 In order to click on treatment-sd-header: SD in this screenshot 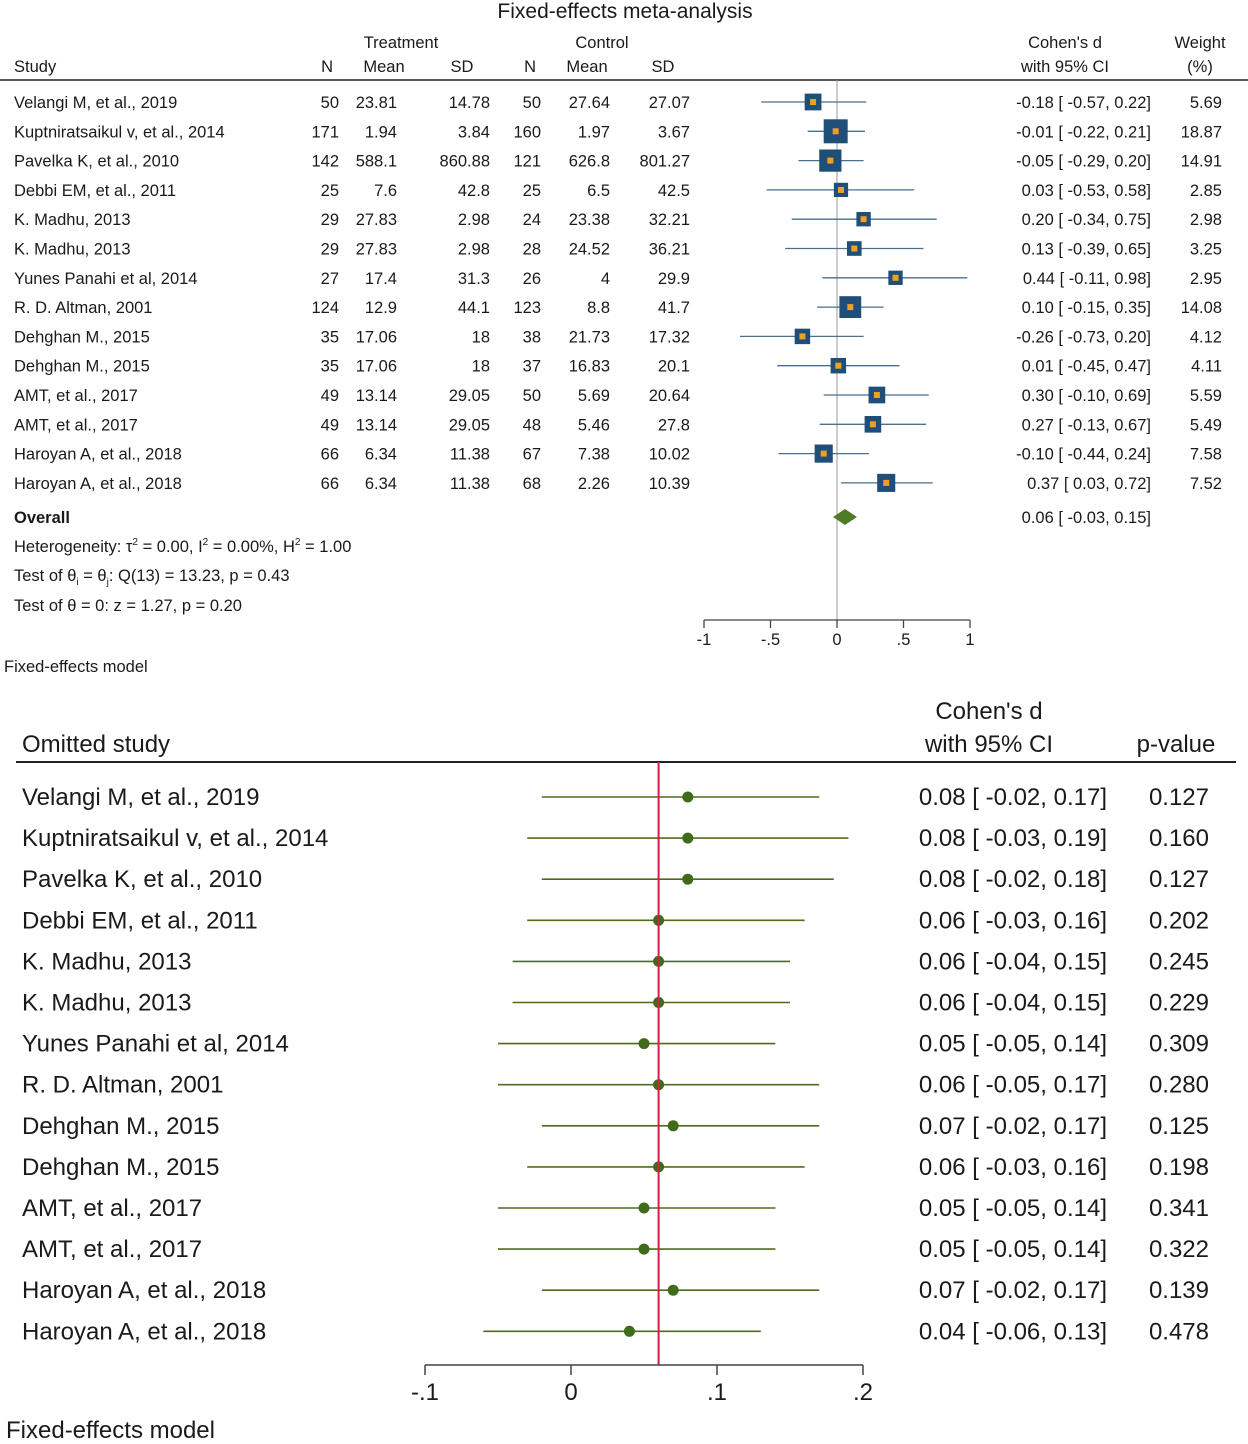, I will do `click(462, 67)`.